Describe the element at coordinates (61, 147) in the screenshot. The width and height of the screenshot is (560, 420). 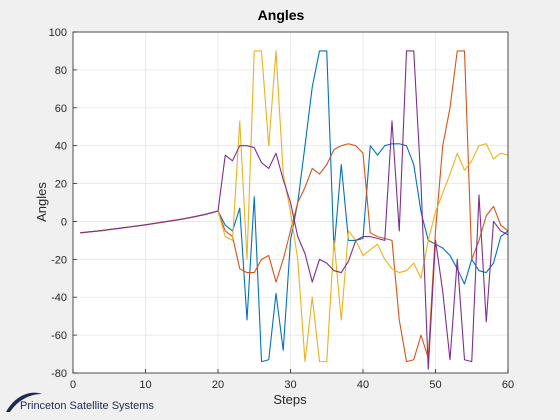
I see `y-tick-label: 40` at that location.